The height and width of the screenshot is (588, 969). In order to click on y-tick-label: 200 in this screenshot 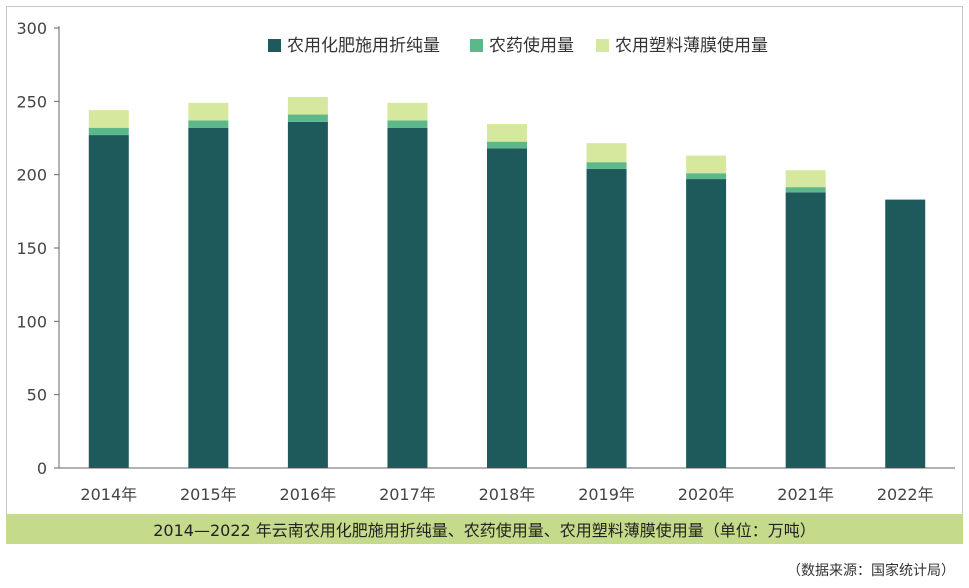, I will do `click(31, 175)`.